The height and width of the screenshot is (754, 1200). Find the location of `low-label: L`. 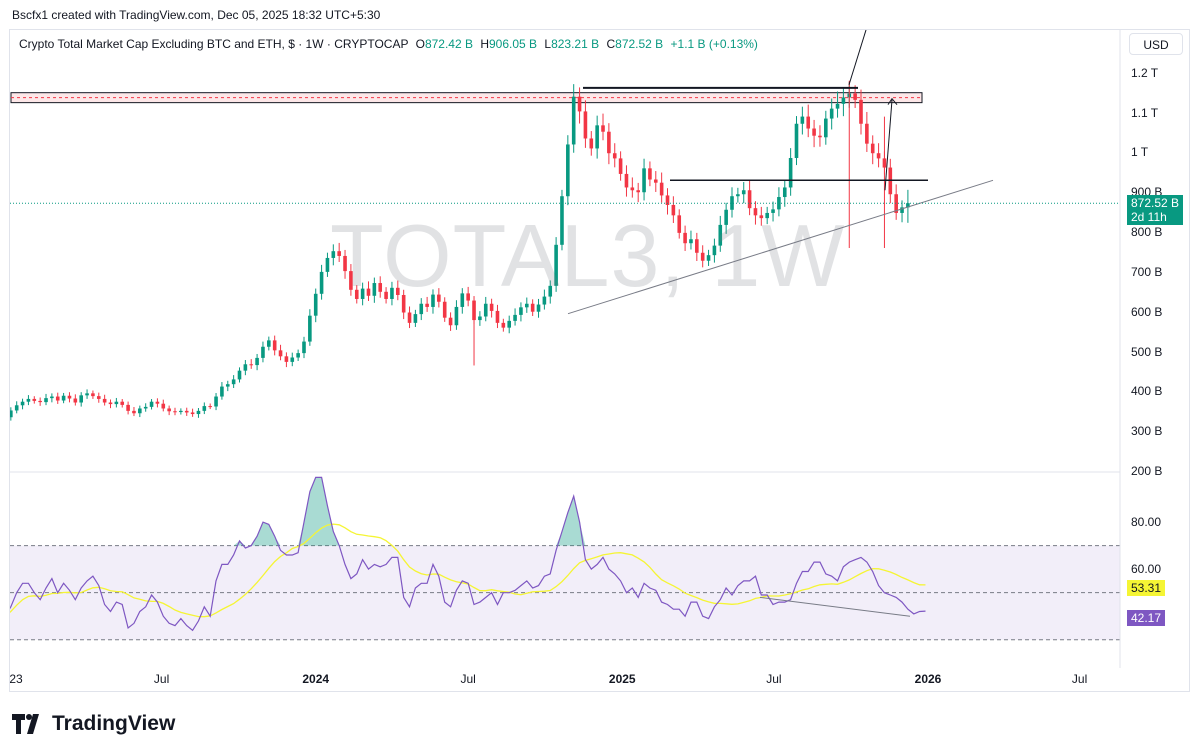

low-label: L is located at coordinates (548, 44).